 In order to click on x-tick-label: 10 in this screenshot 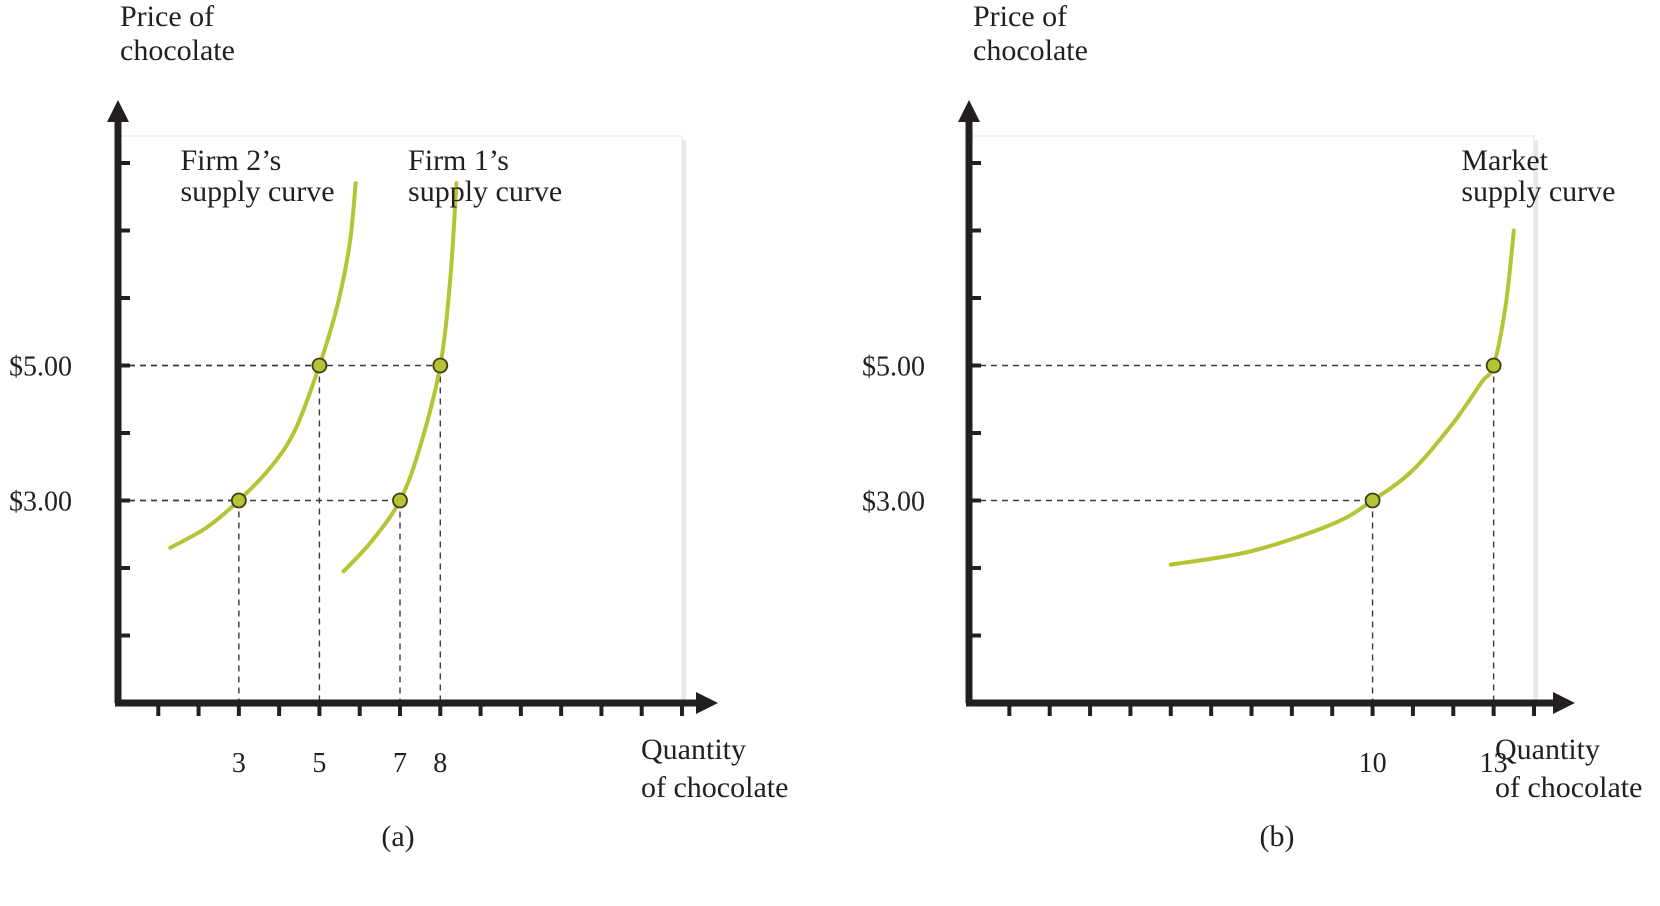, I will do `click(1373, 763)`.